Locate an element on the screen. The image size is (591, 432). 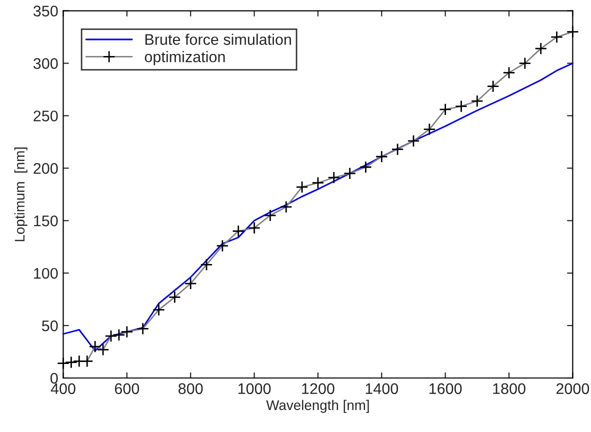
x-tick-label: 1200 is located at coordinates (318, 388).